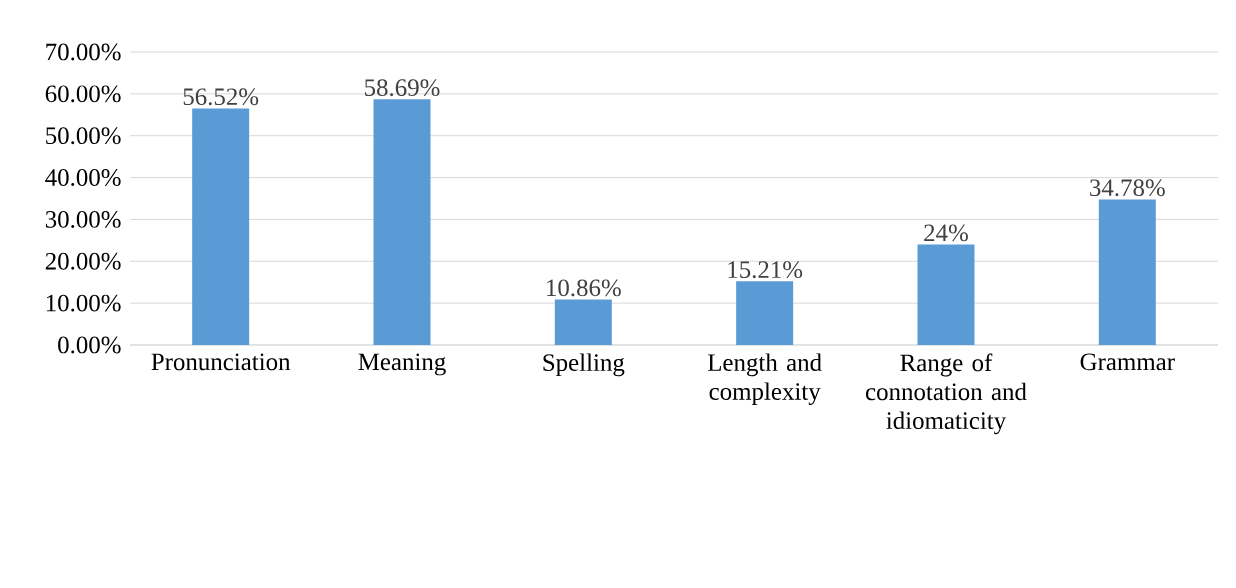  I want to click on y-tick-label: 20.00%, so click(83, 261).